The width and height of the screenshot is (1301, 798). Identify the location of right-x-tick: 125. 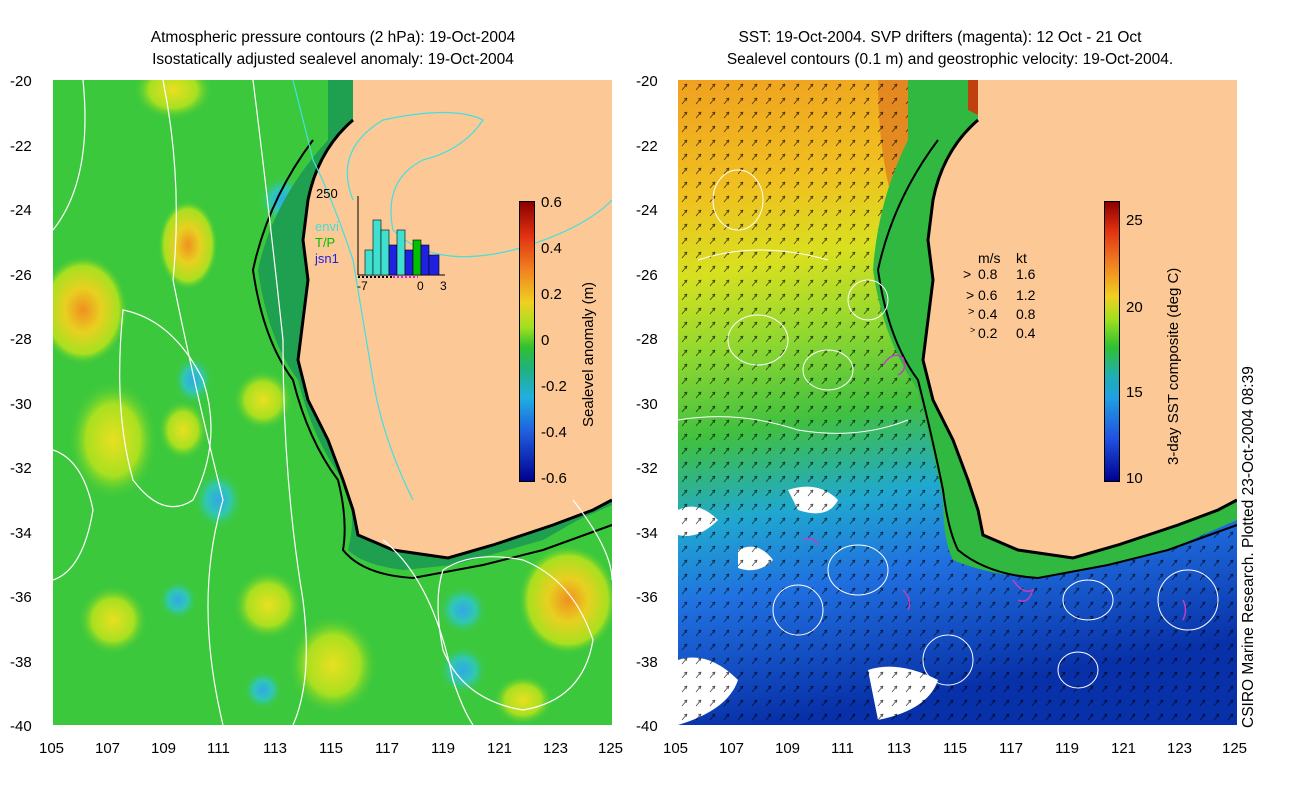
(1235, 748).